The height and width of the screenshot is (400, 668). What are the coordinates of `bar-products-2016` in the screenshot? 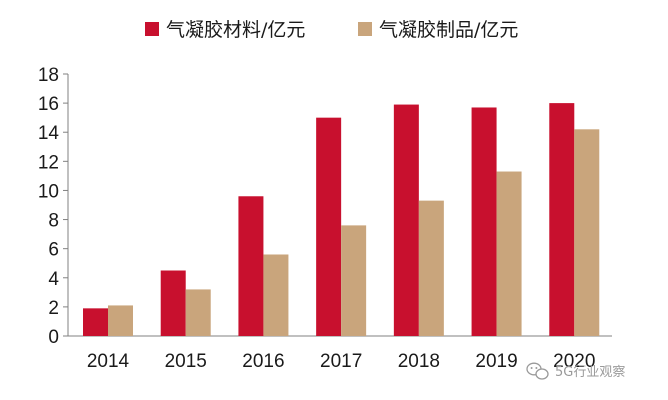 It's located at (276, 295).